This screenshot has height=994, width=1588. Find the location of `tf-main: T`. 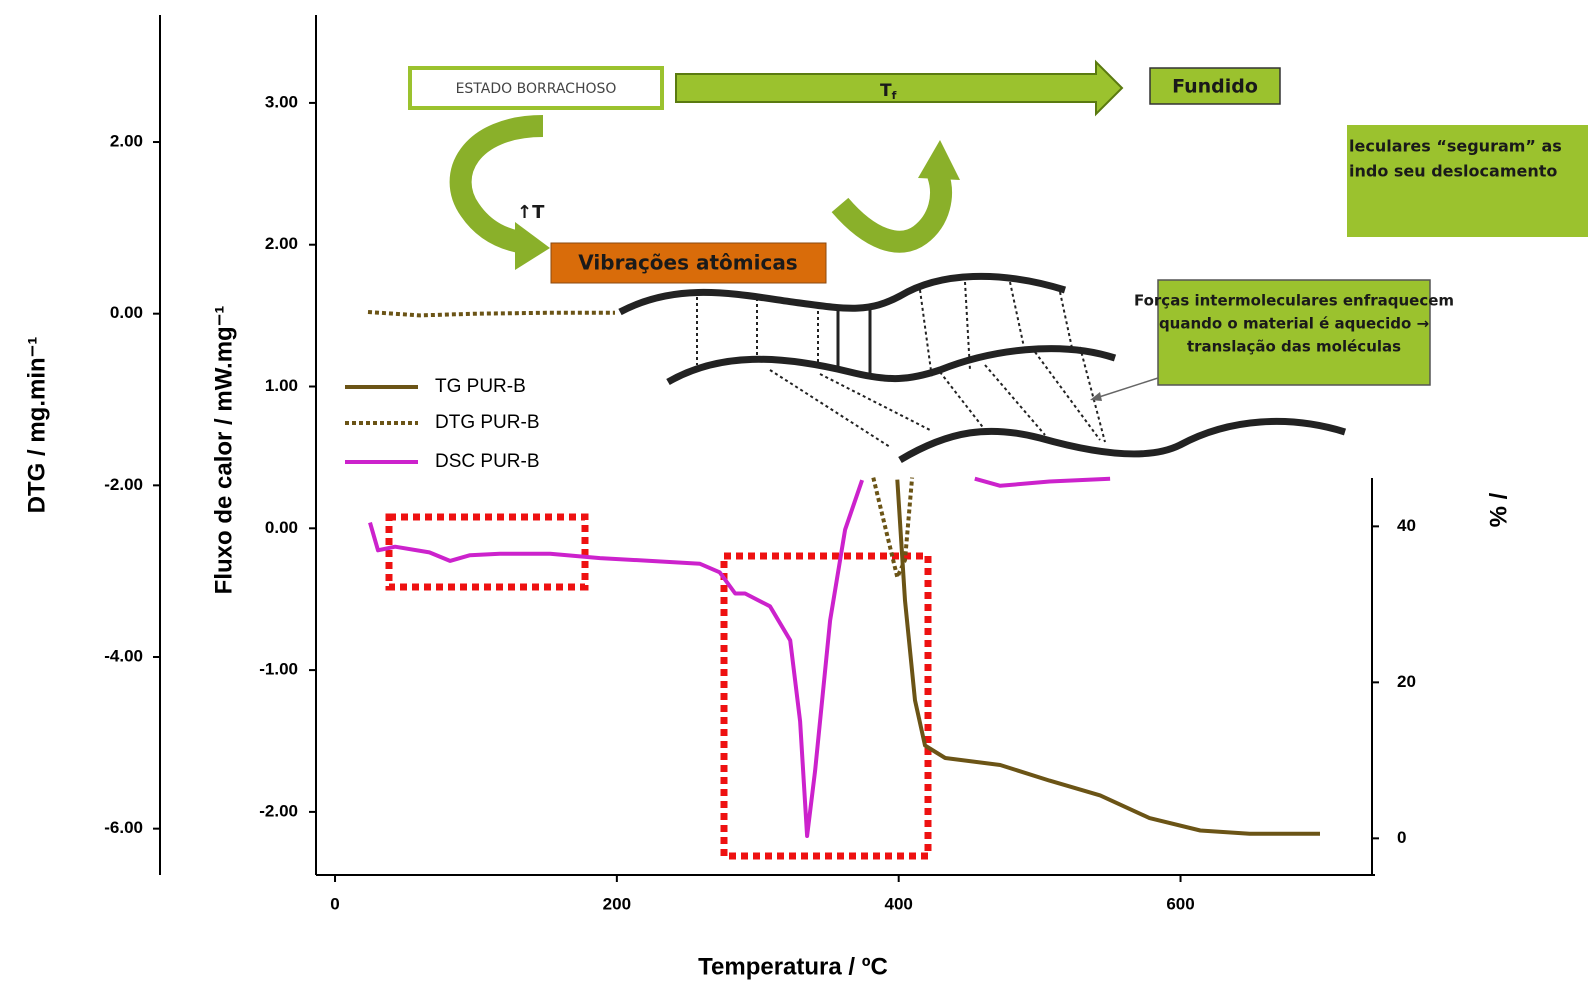

tf-main: T is located at coordinates (886, 91).